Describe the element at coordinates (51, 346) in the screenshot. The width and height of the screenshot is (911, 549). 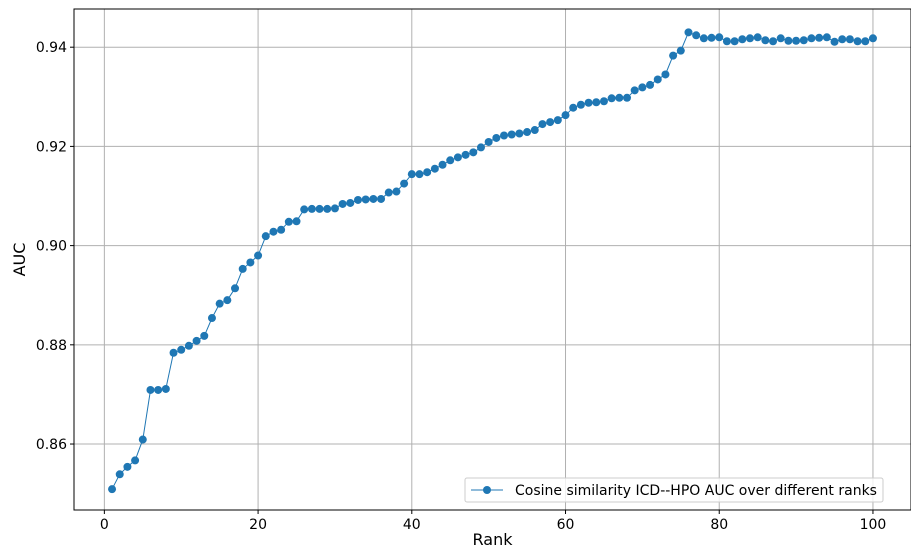
I see `y-tick-label: 0.88` at that location.